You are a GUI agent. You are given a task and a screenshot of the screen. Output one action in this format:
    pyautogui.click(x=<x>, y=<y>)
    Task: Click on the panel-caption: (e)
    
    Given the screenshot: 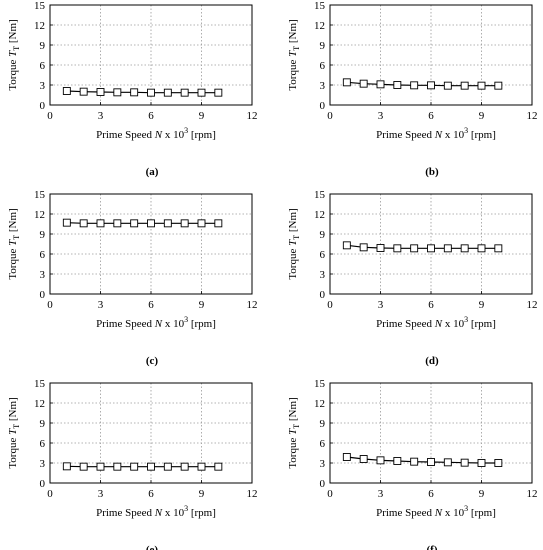 What is the action you would take?
    pyautogui.click(x=152, y=547)
    